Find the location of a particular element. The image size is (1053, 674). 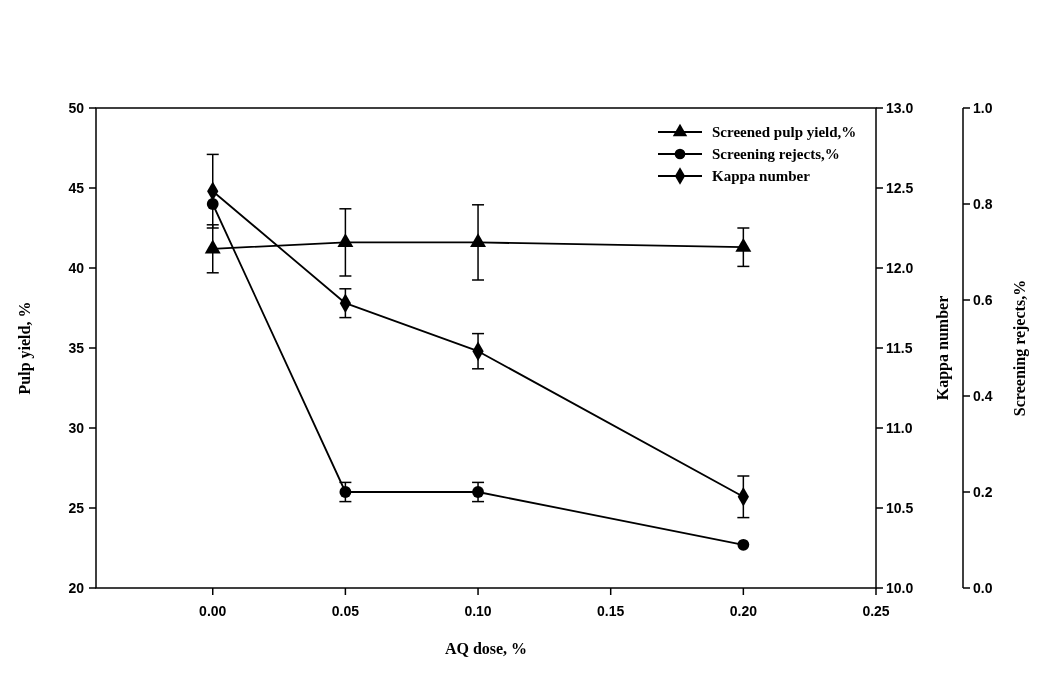

x-axis-title: AQ dose, % is located at coordinates (486, 648).